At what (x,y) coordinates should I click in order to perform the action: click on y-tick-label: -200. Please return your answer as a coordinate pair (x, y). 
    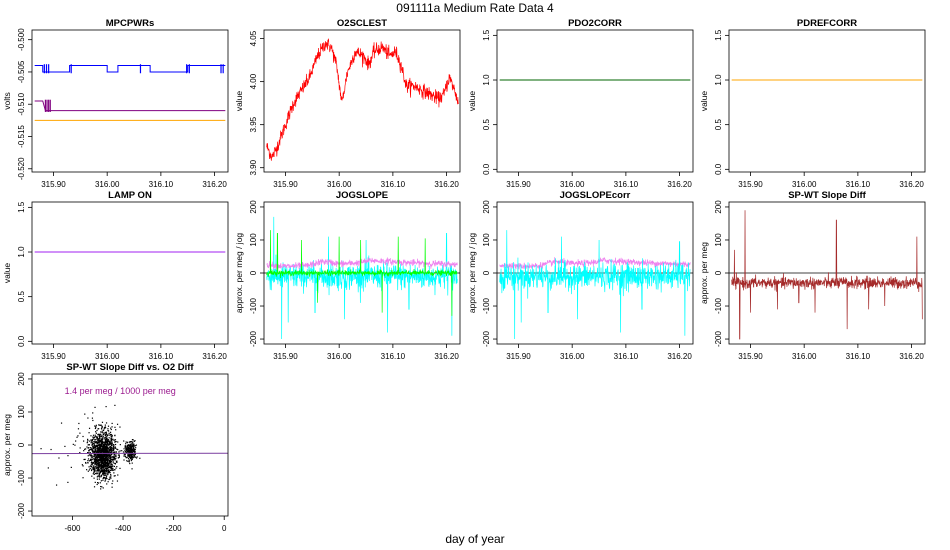
    Looking at the image, I should click on (486, 338).